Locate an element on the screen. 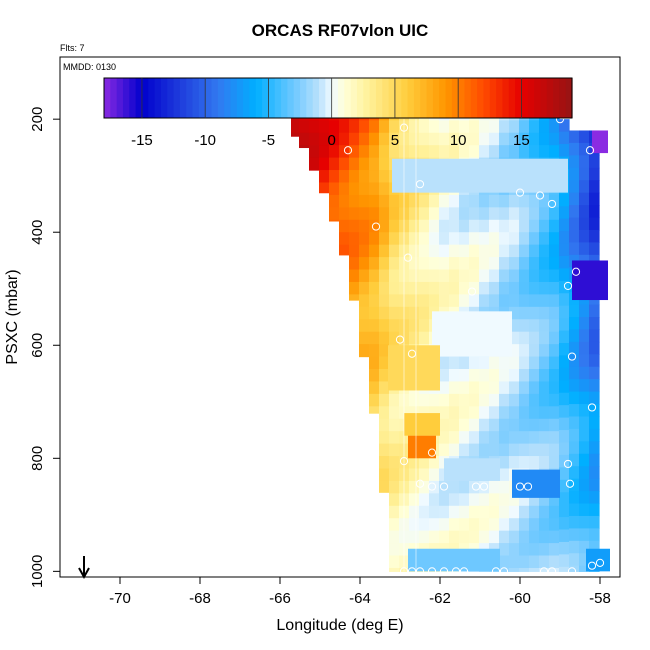  date-annotation: MMDD: 0130 is located at coordinates (89, 67).